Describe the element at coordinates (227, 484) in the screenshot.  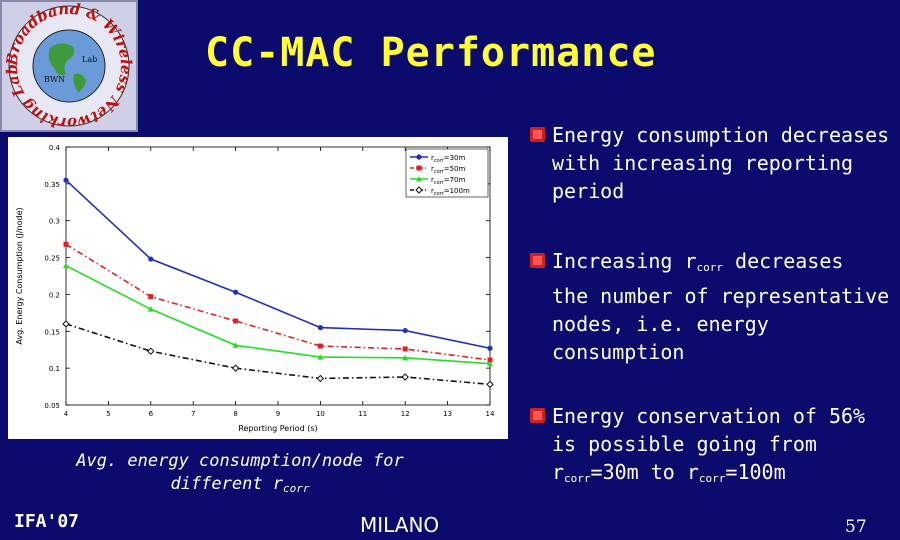
I see `caption-line2: different r` at that location.